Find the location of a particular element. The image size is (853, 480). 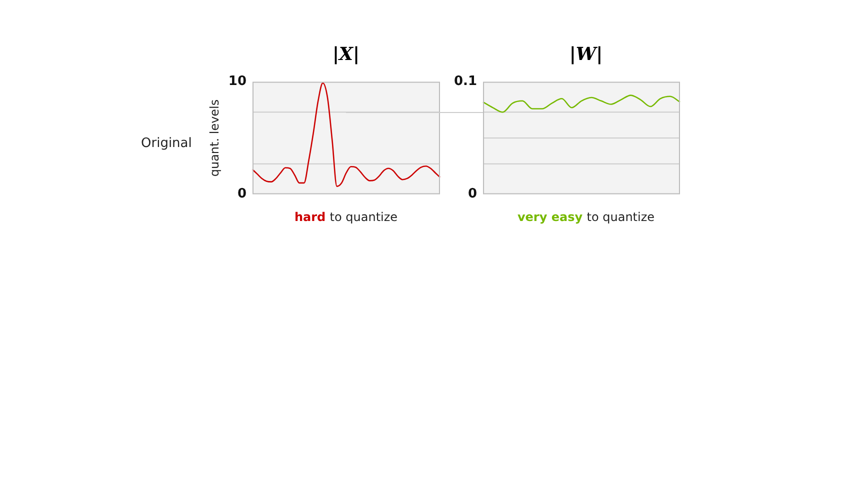

text: Original is located at coordinates (166, 143).